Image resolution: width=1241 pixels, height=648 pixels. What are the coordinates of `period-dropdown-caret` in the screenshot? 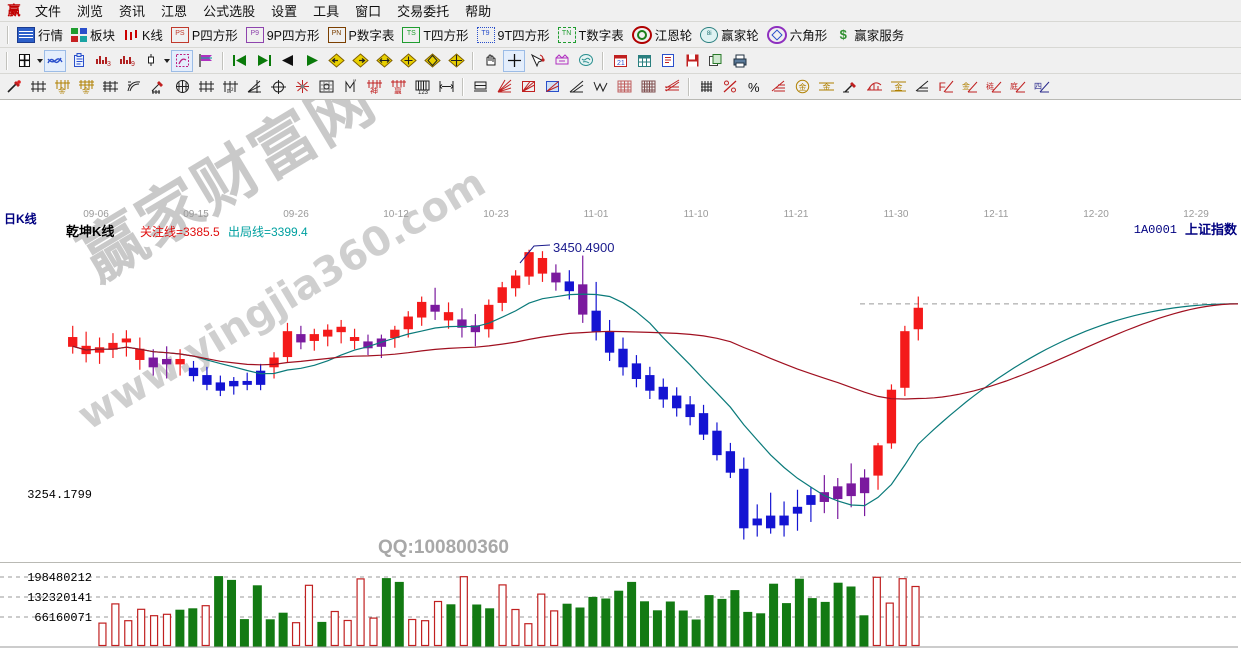 It's located at (39, 61).